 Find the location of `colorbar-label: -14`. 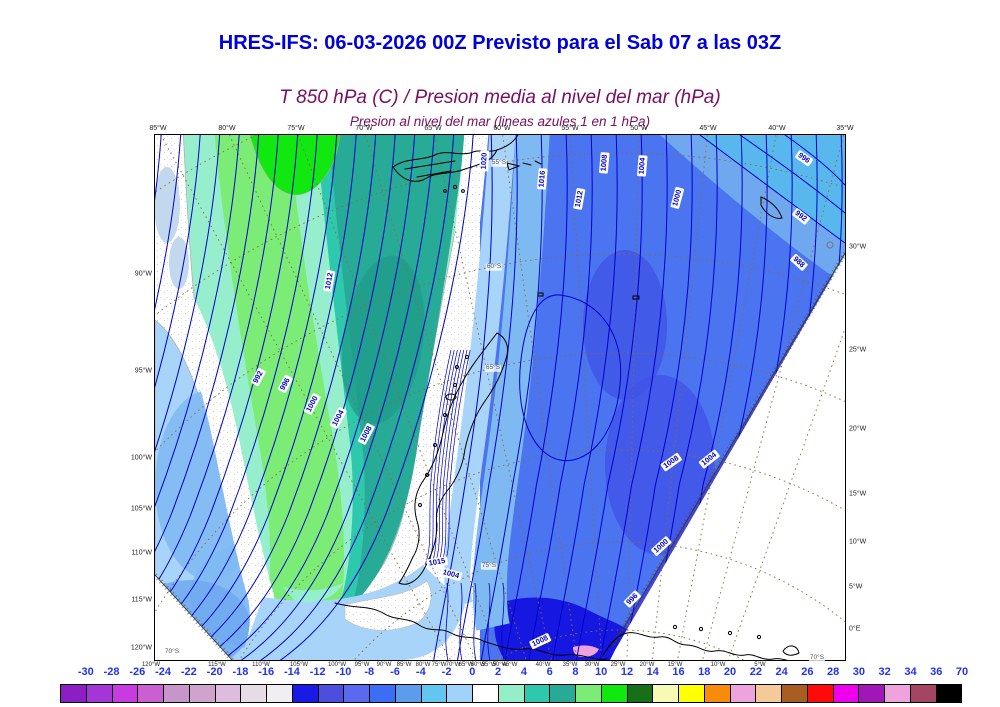

colorbar-label: -14 is located at coordinates (291, 672).